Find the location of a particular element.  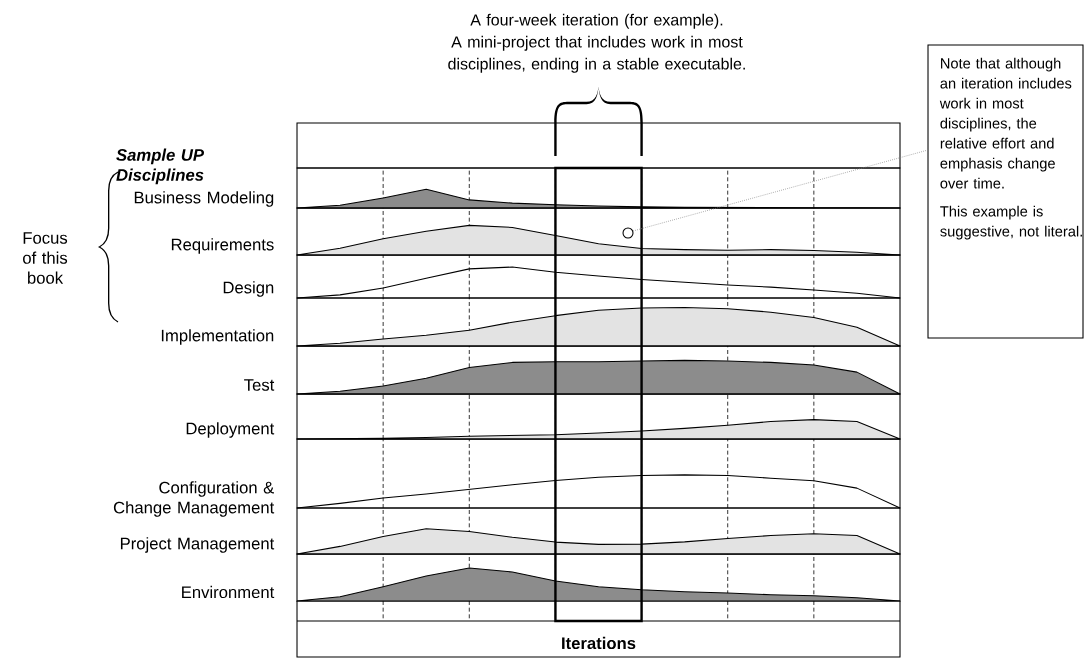

y-axis-title: Business Modeling is located at coordinates (204, 199).